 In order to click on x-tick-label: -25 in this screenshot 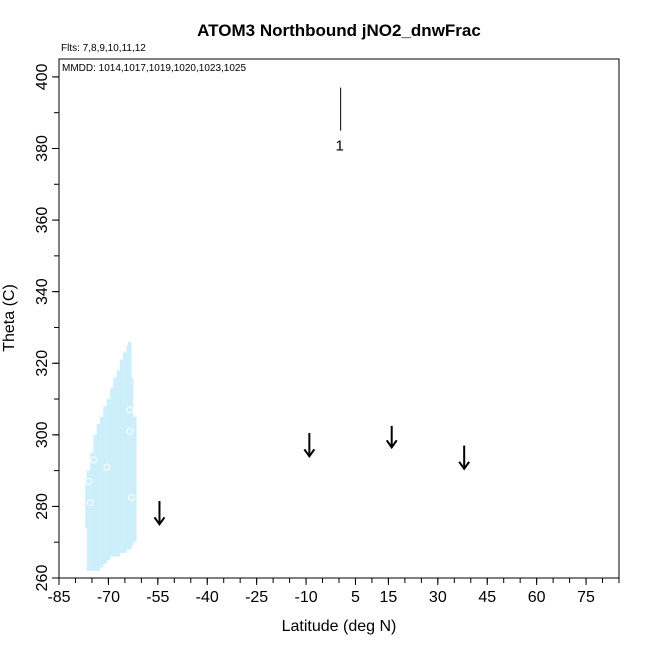, I will do `click(256, 597)`.